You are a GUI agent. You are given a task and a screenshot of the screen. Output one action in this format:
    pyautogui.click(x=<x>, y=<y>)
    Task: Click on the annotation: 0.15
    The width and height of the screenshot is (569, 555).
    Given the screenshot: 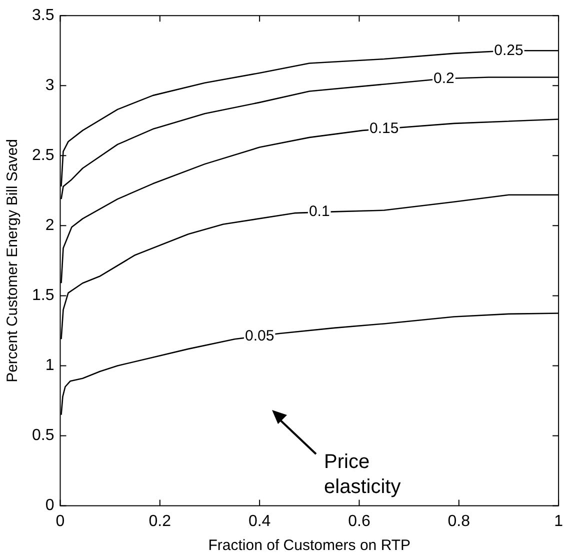 What is the action you would take?
    pyautogui.click(x=384, y=129)
    